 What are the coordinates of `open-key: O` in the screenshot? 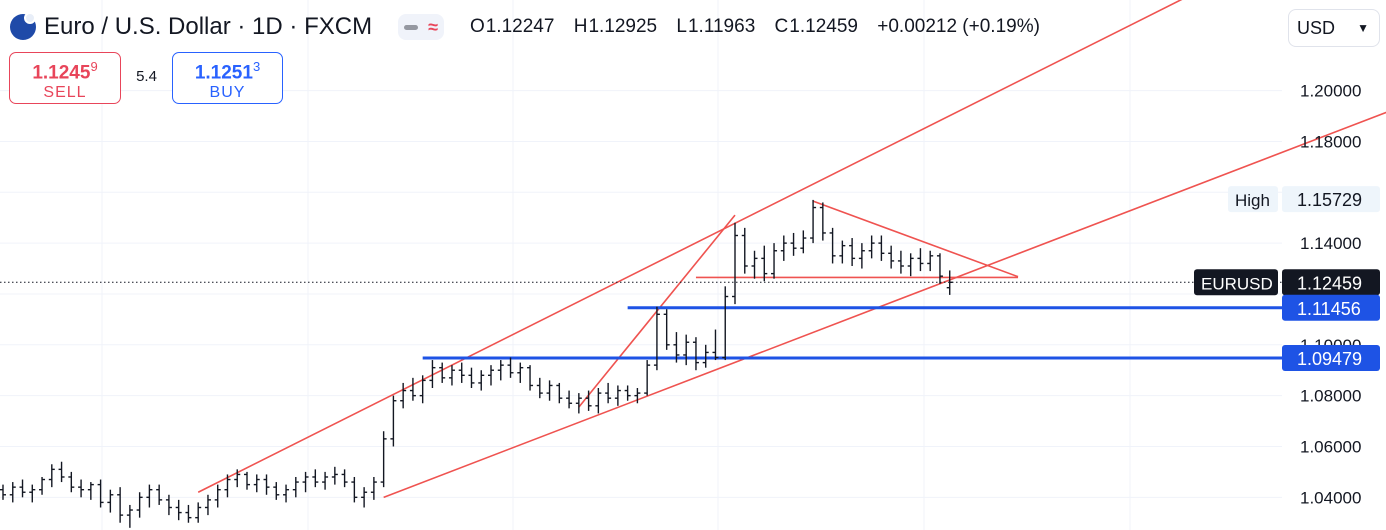 It's located at (477, 26).